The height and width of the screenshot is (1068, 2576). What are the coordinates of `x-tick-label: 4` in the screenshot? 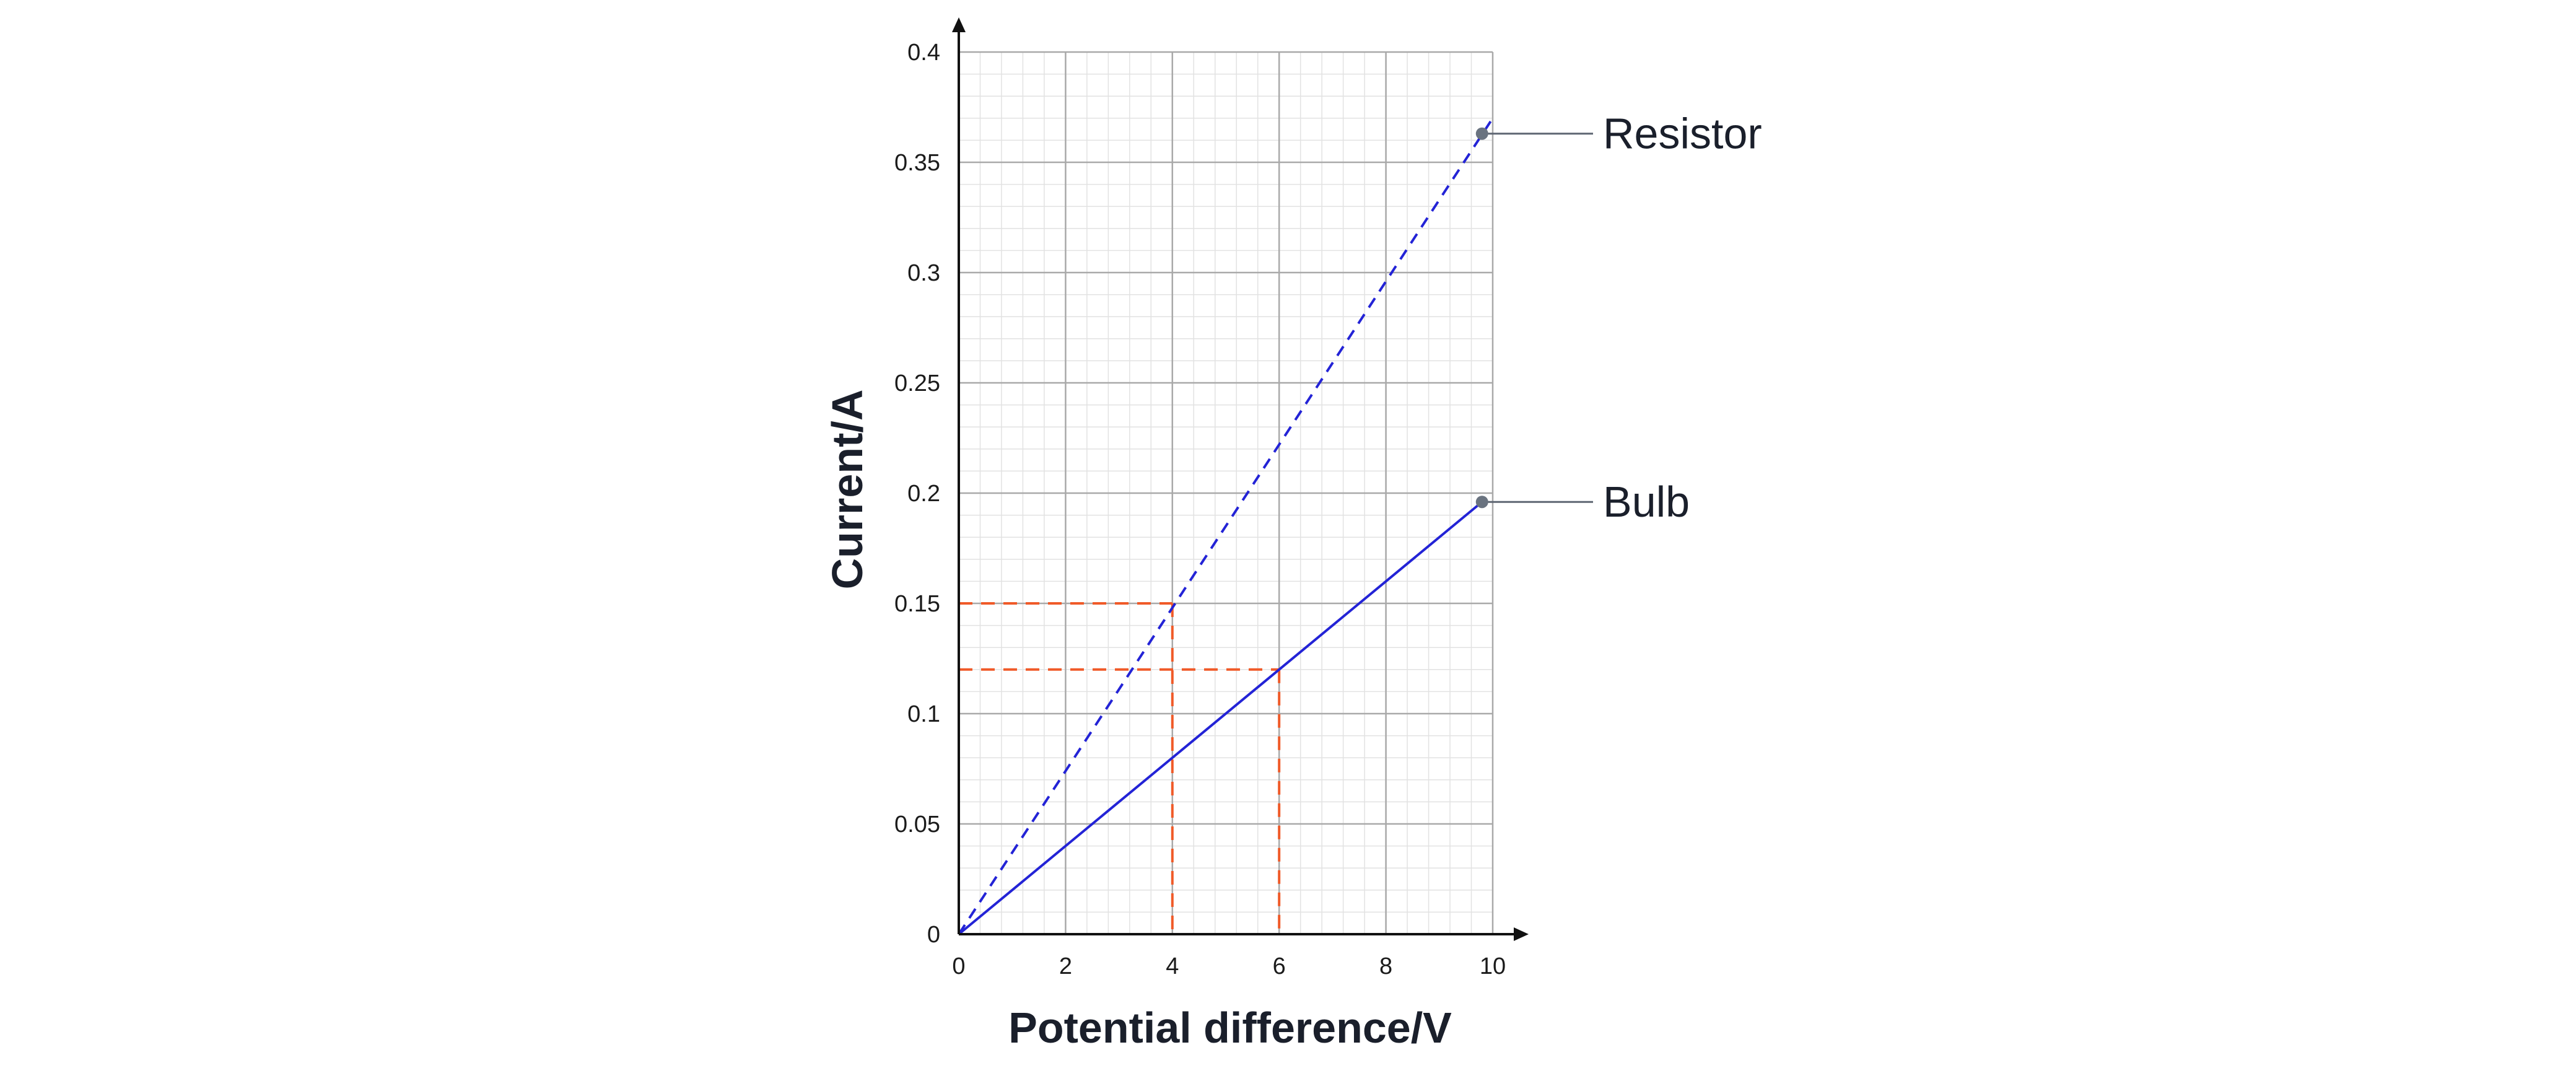 It's located at (1172, 966).